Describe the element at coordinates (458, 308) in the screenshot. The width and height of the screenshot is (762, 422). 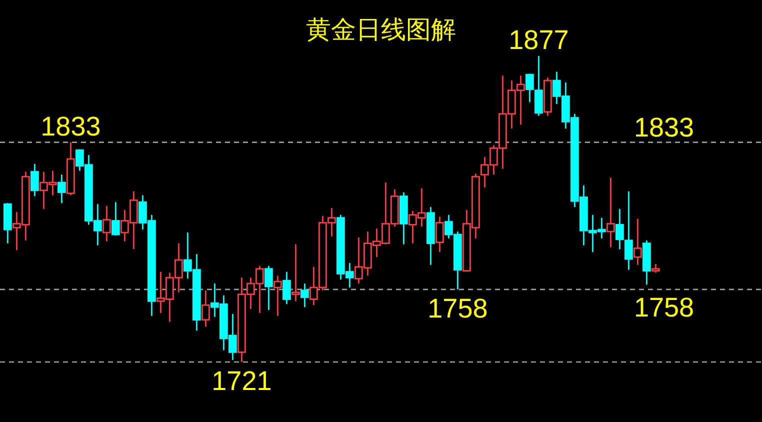
I see `annotation: 1758` at that location.